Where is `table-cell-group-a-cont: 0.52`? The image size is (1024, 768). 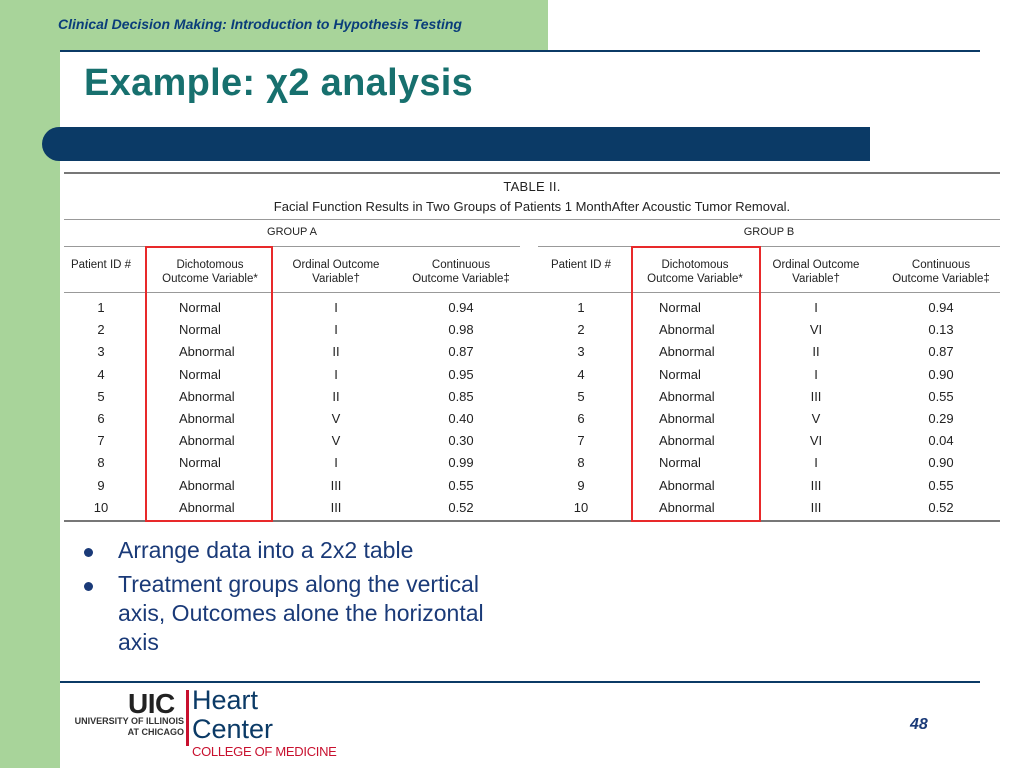 table-cell-group-a-cont: 0.52 is located at coordinates (461, 507).